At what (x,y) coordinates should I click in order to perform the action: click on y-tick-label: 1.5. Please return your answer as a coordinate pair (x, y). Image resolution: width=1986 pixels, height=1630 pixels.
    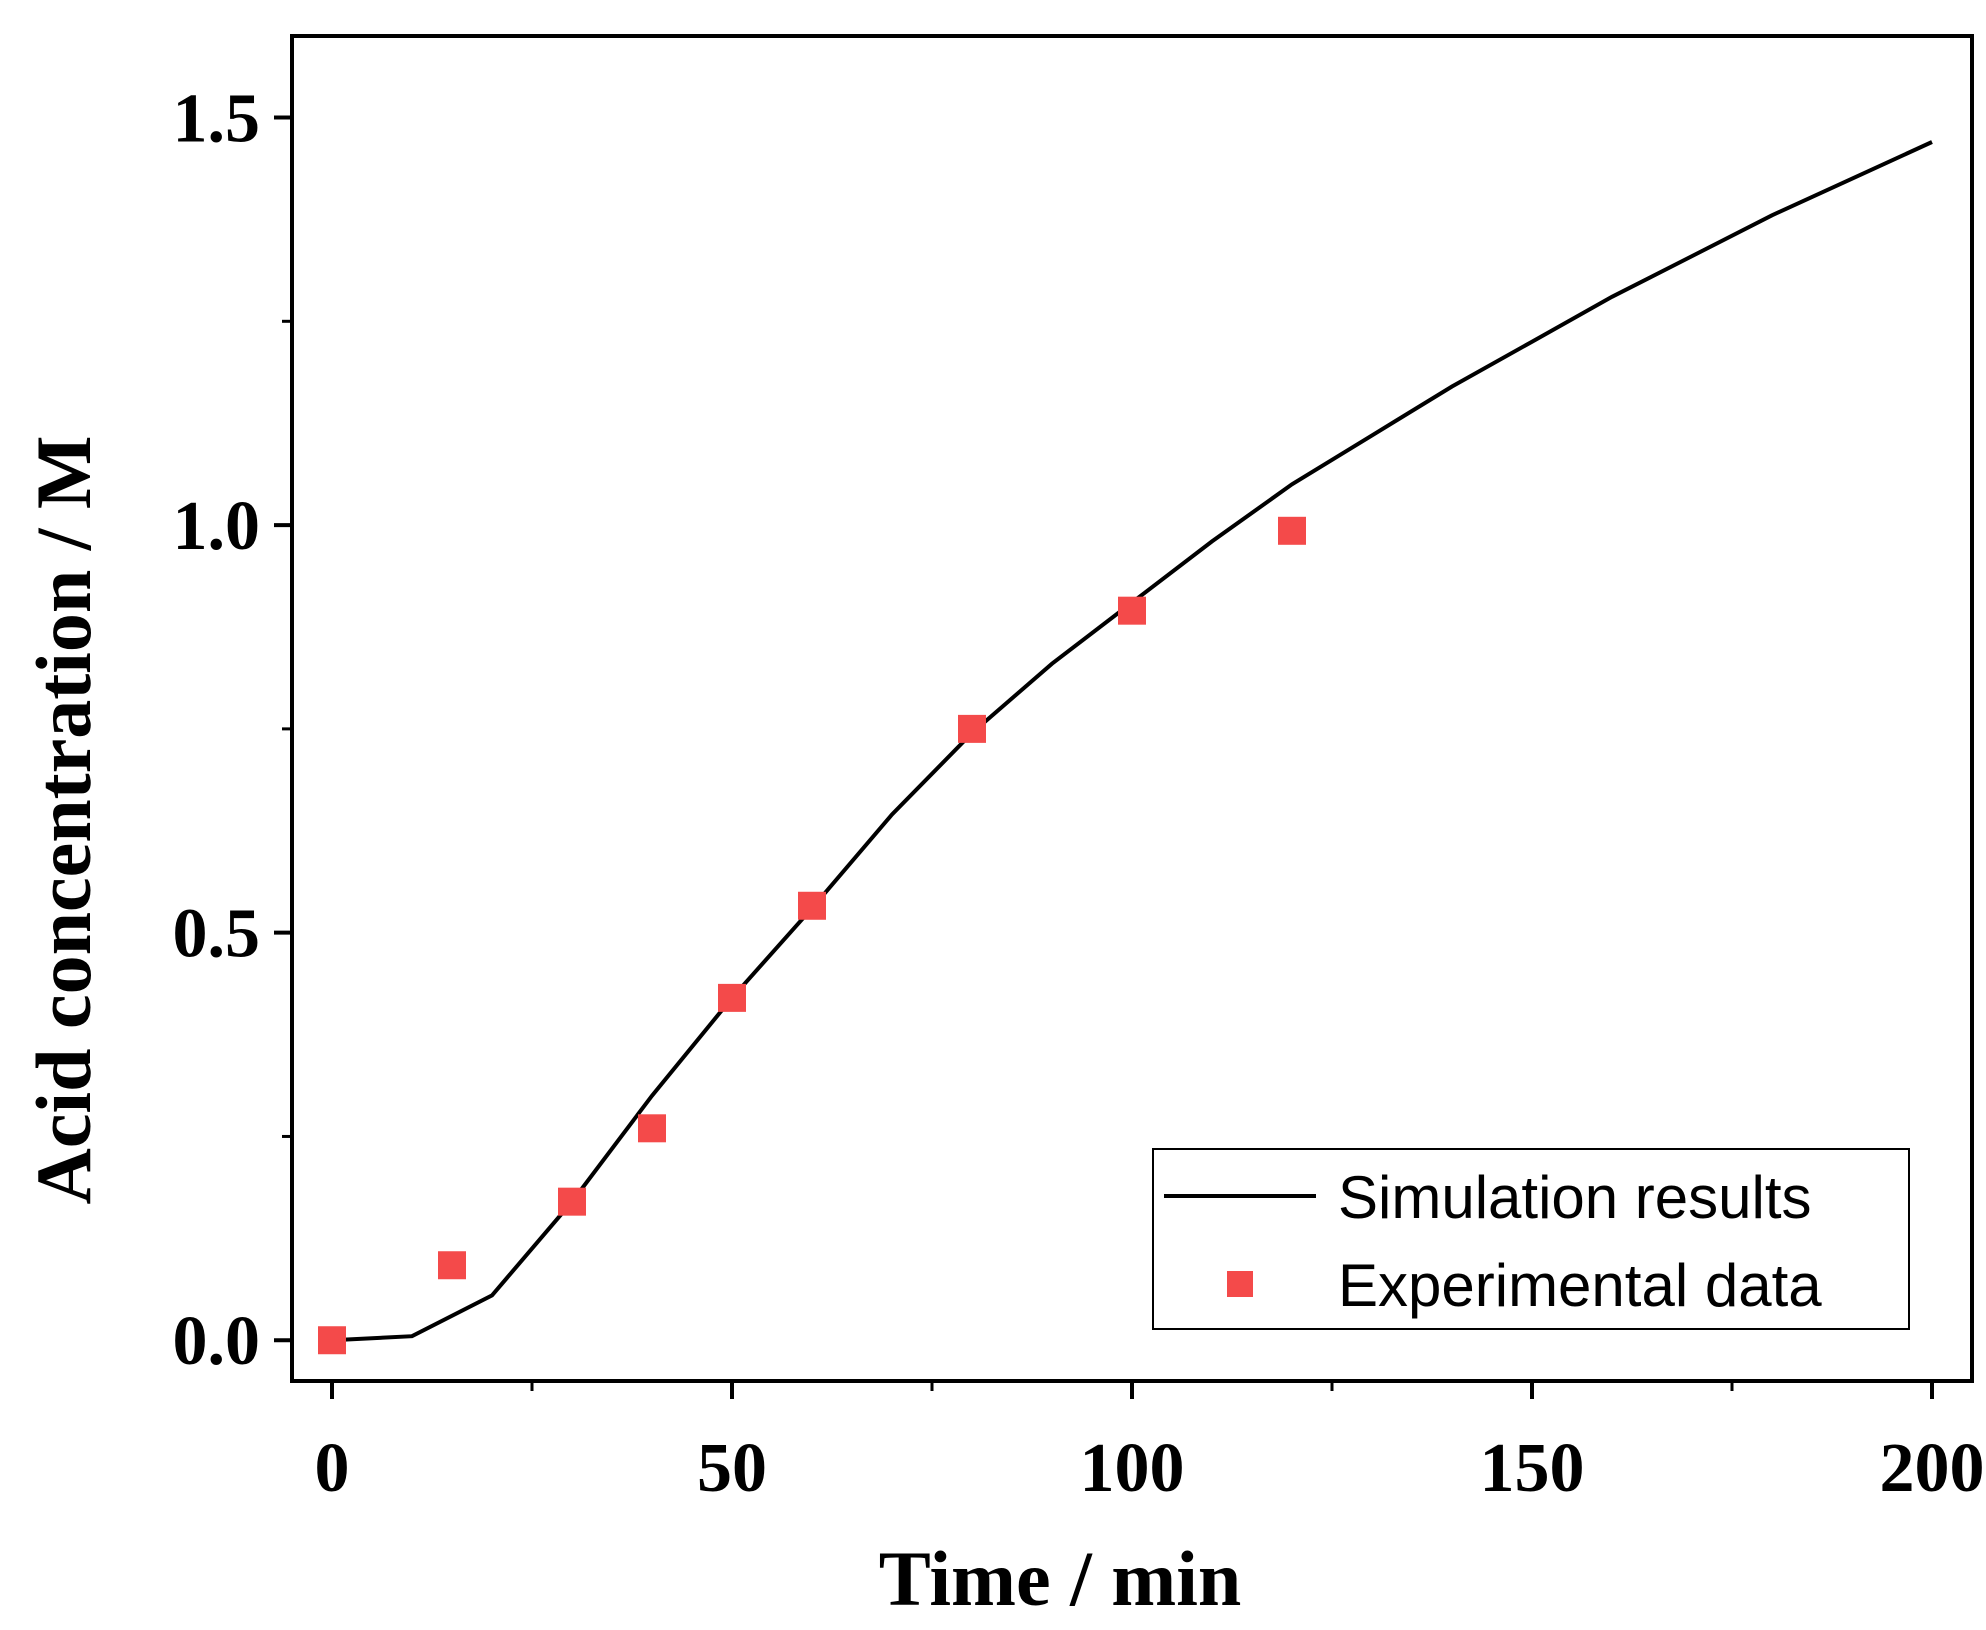
    Looking at the image, I should click on (217, 119).